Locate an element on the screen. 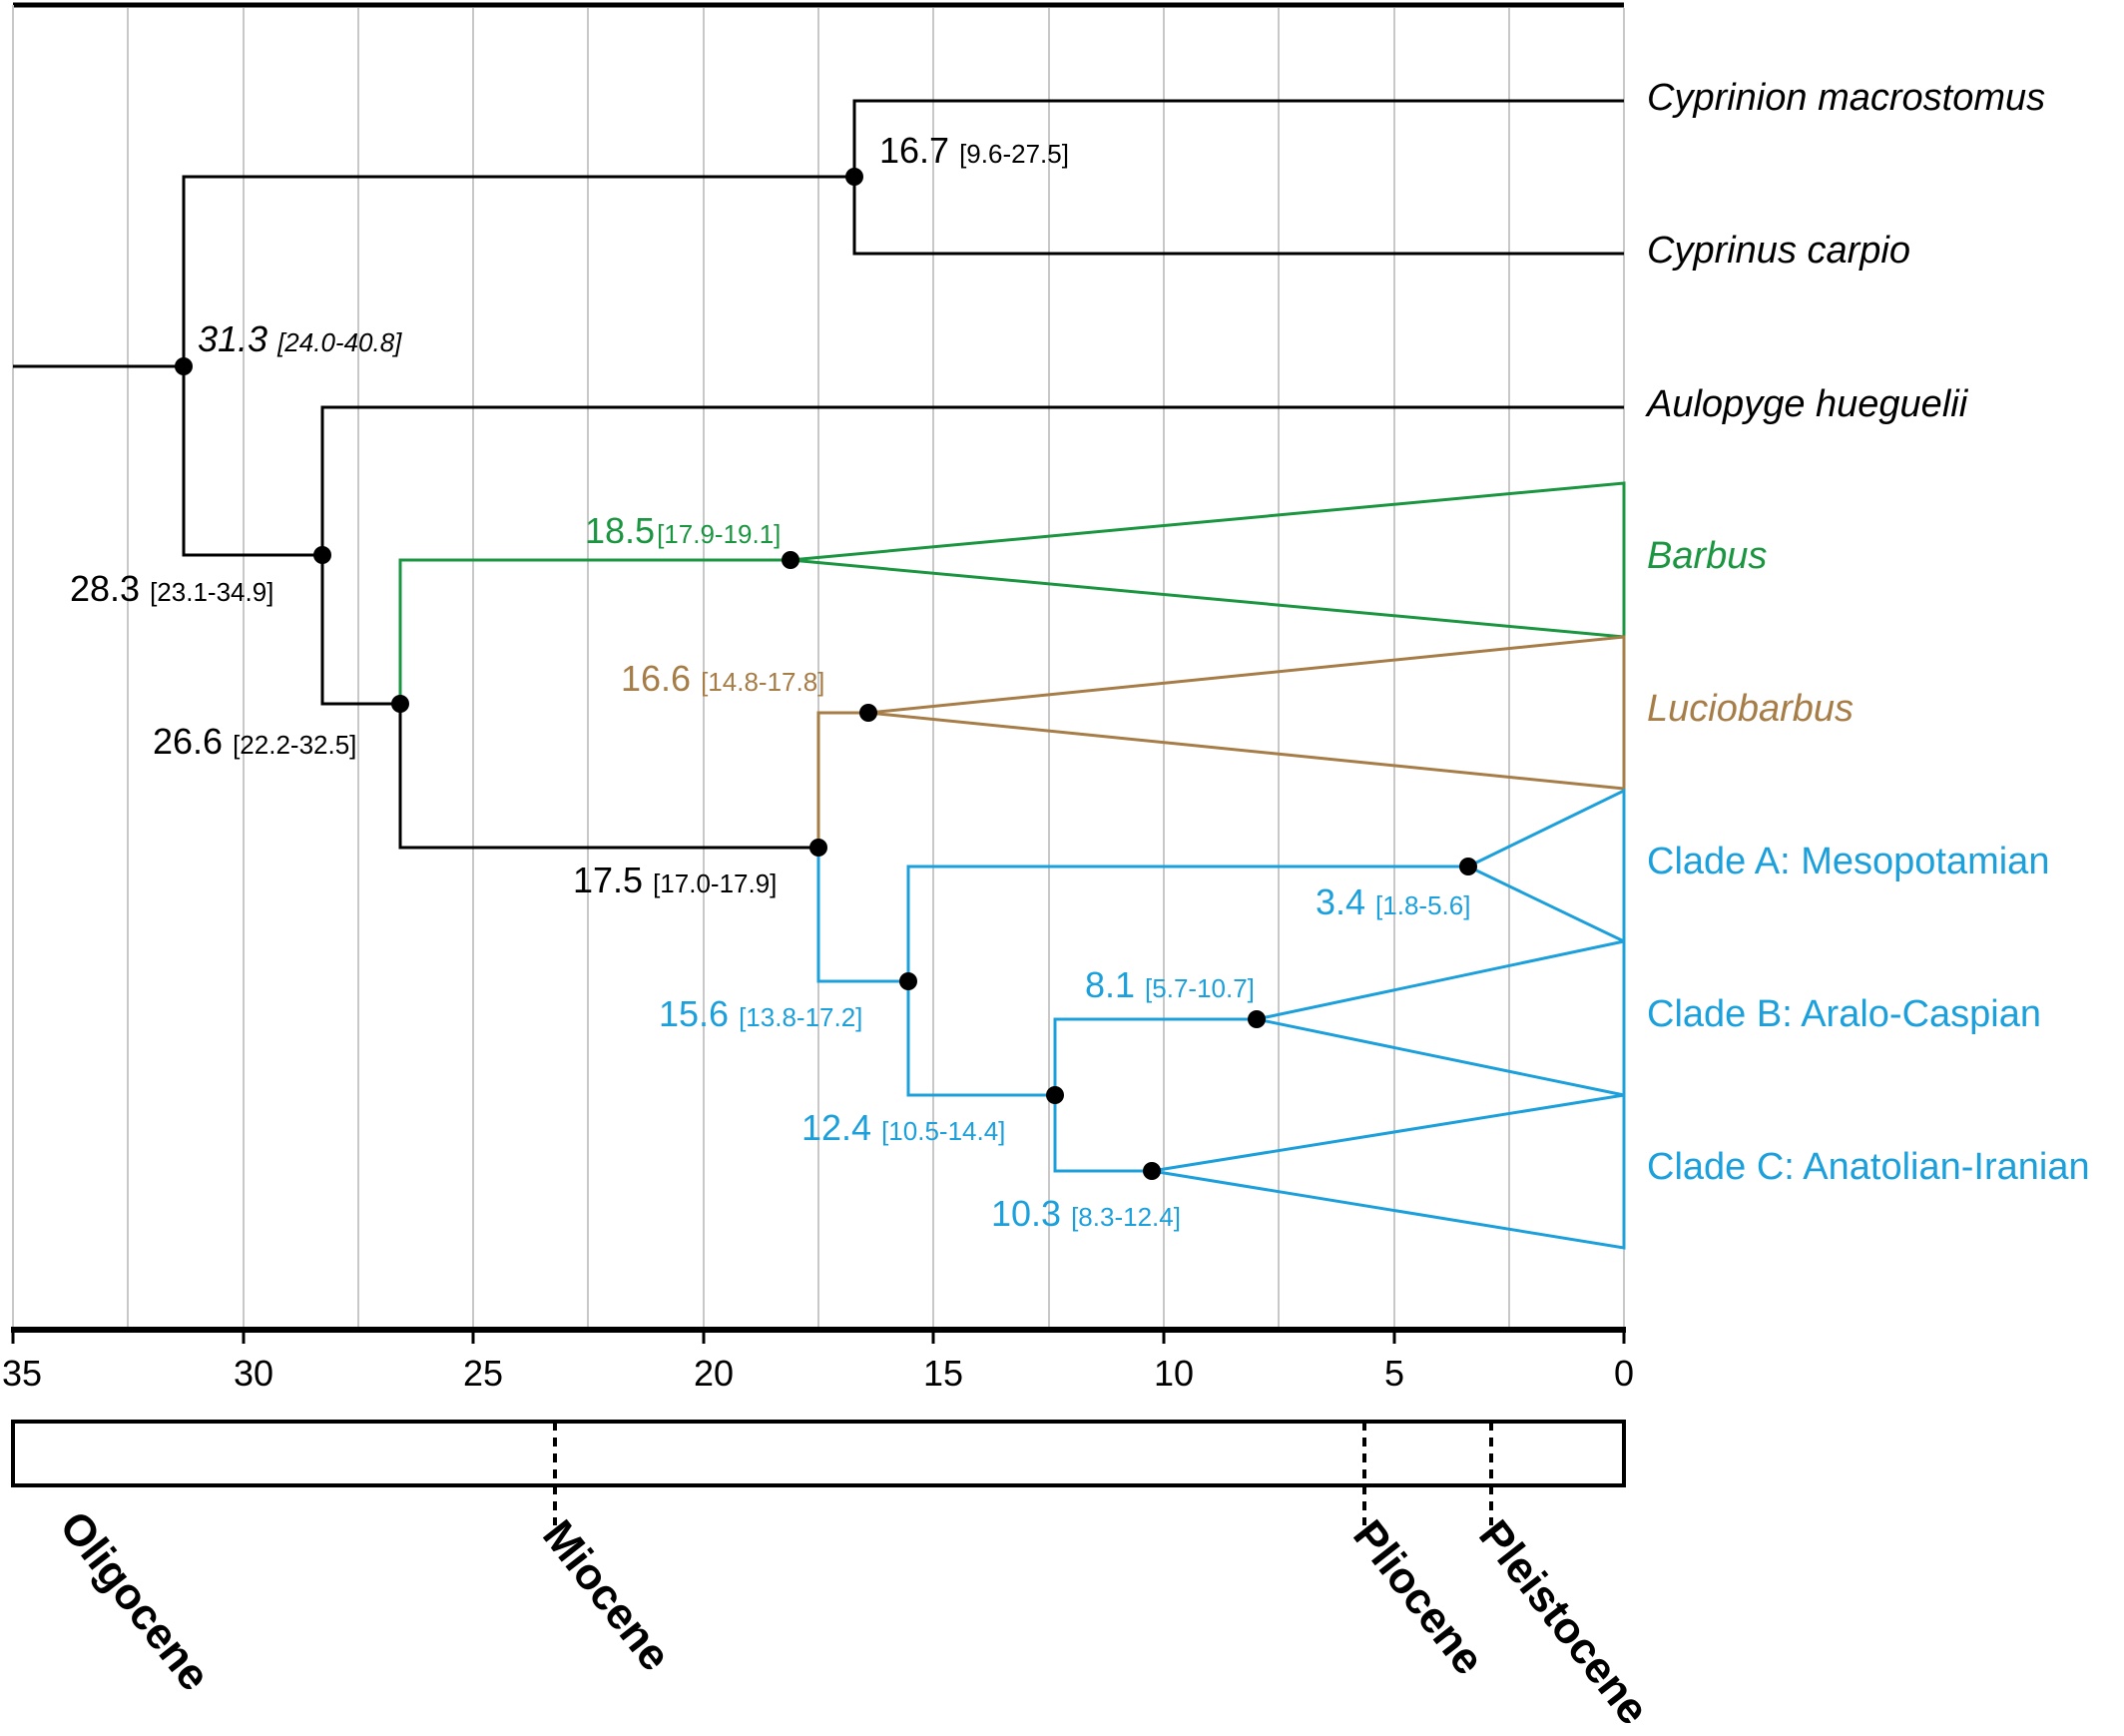 The width and height of the screenshot is (2124, 1736). axis-tick-label: 35 is located at coordinates (22, 1373).